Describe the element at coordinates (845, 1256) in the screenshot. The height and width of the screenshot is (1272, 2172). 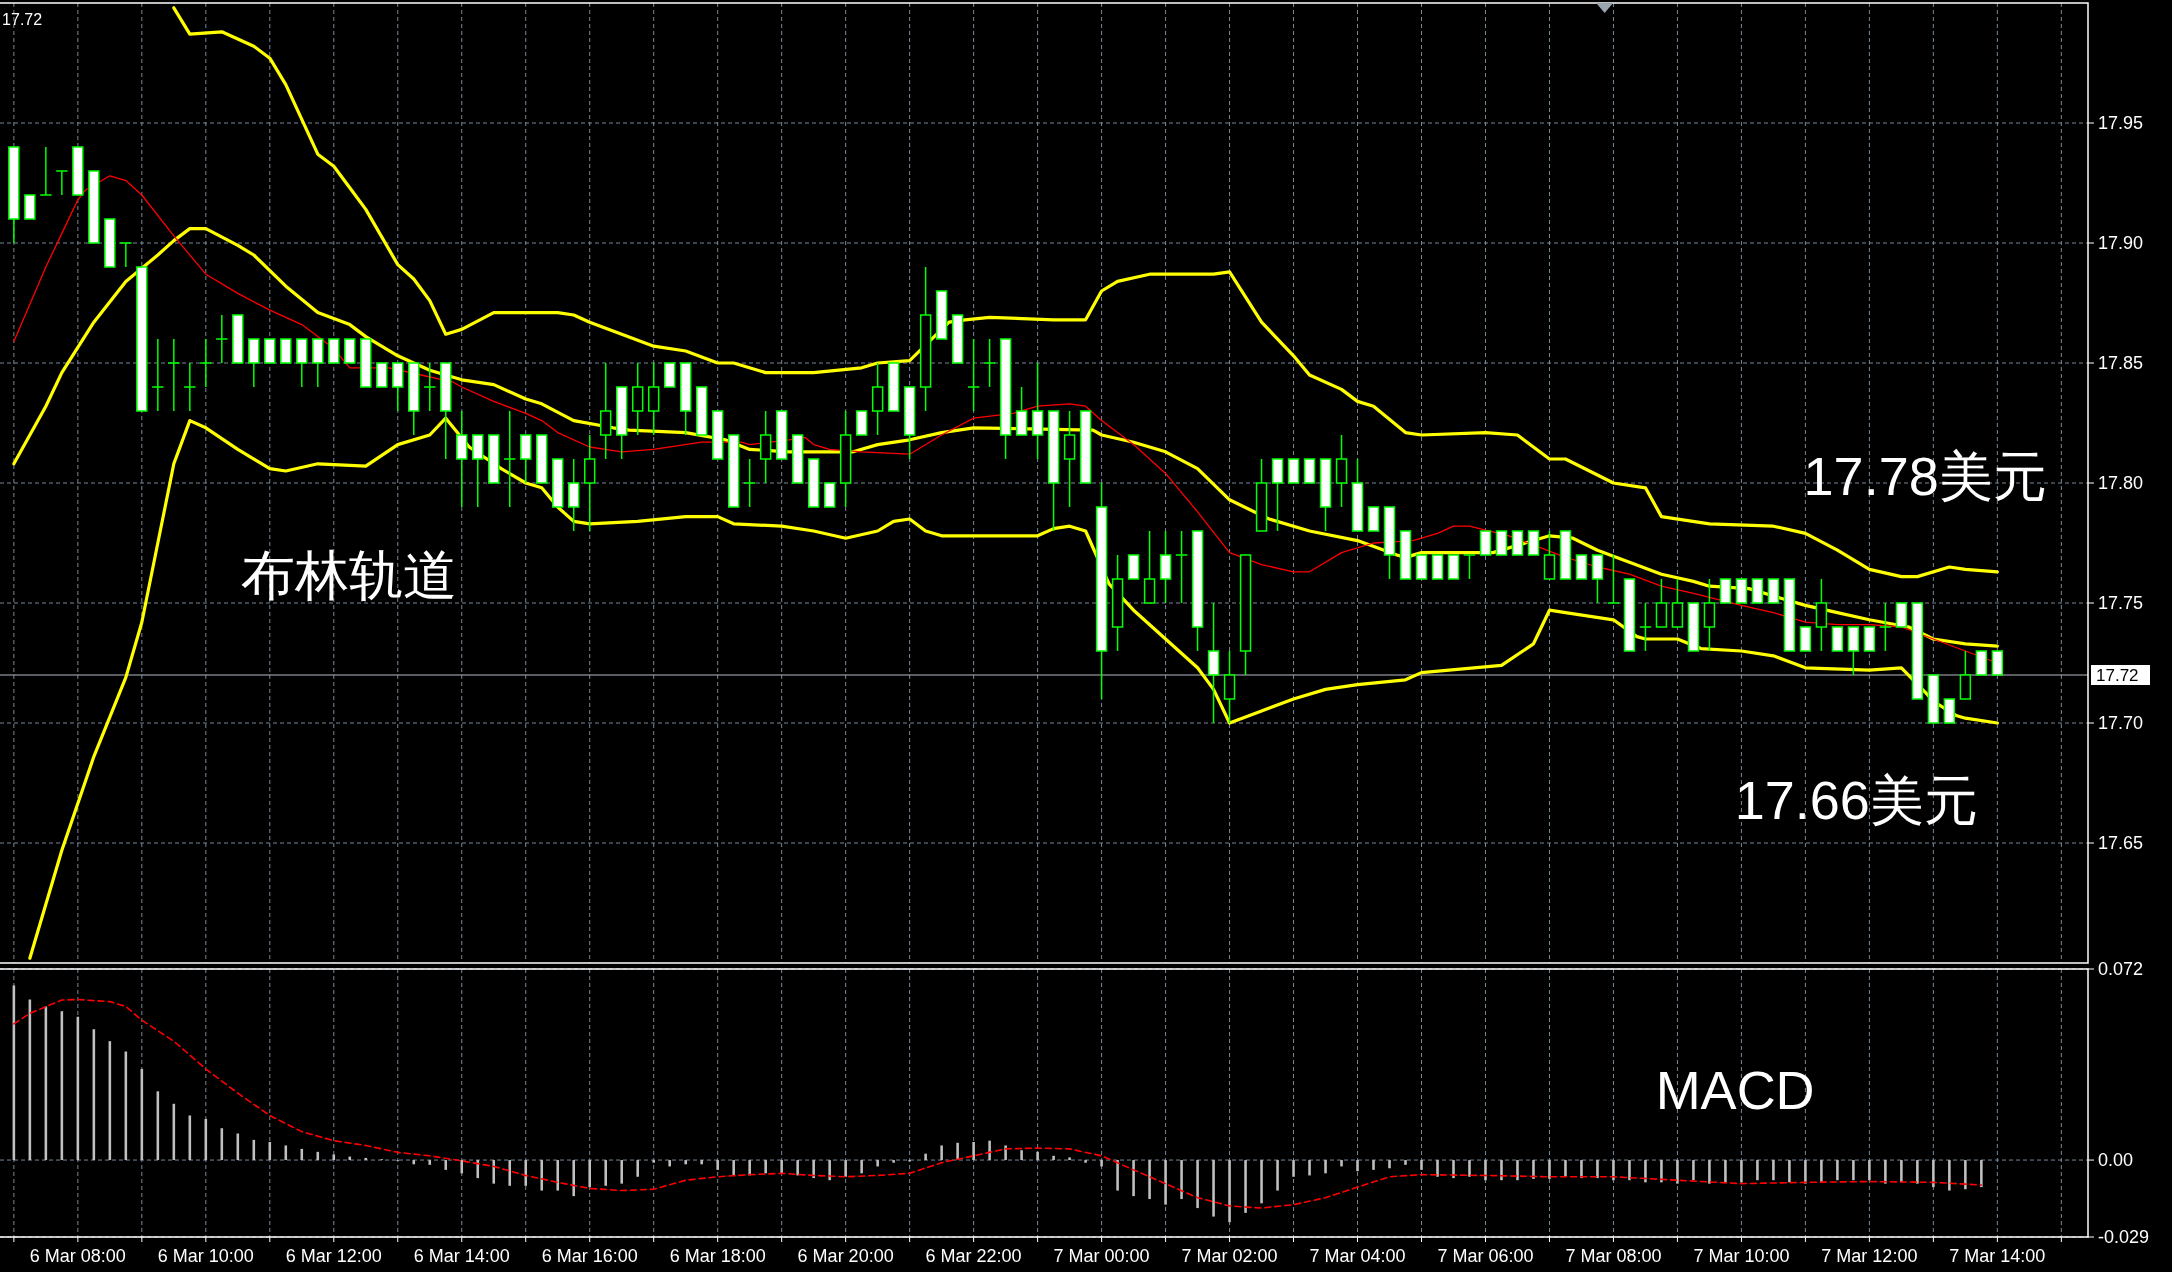
I see `x-tick-label: 6 Mar 20:00` at that location.